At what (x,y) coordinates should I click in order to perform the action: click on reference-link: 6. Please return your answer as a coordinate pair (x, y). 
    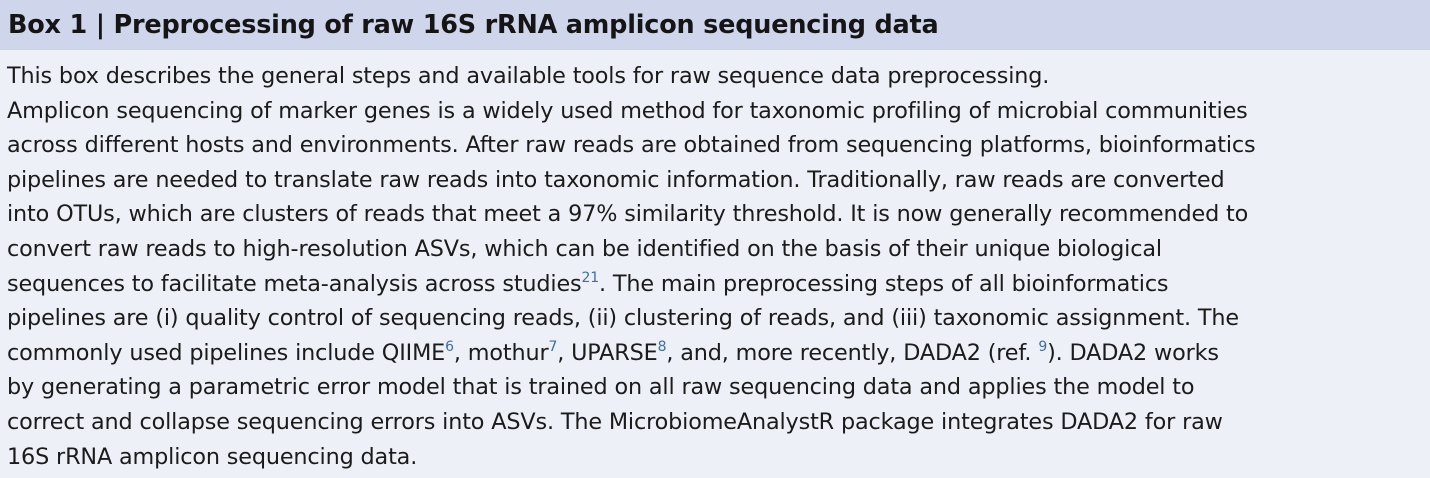
    Looking at the image, I should click on (449, 346).